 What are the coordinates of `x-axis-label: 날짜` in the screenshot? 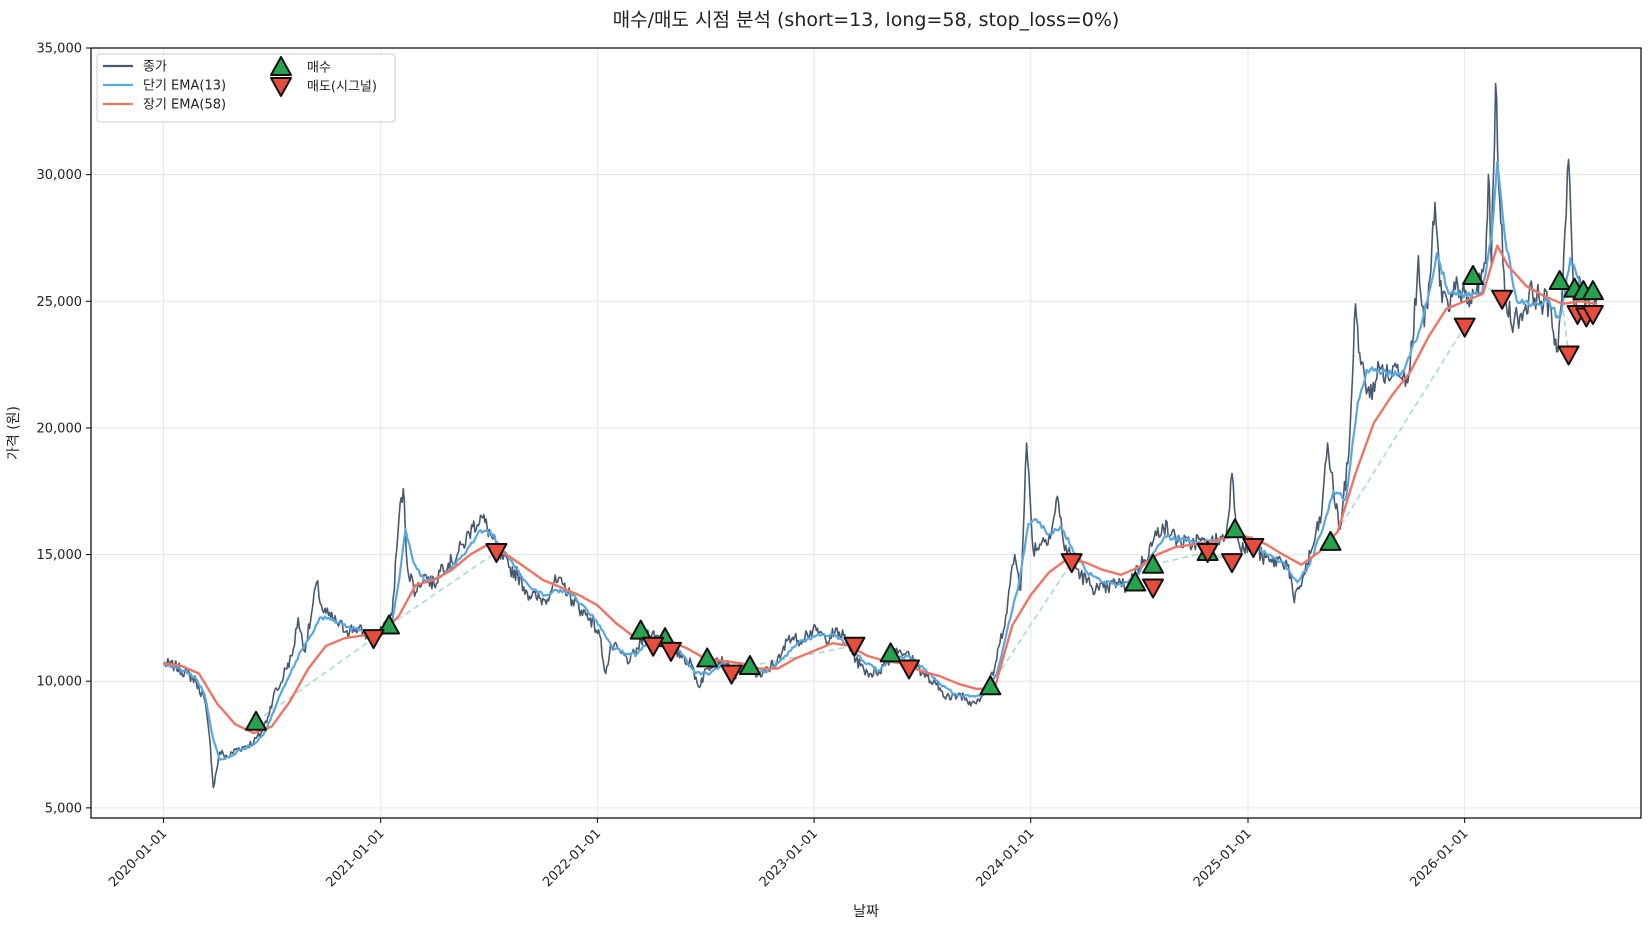 It's located at (866, 912).